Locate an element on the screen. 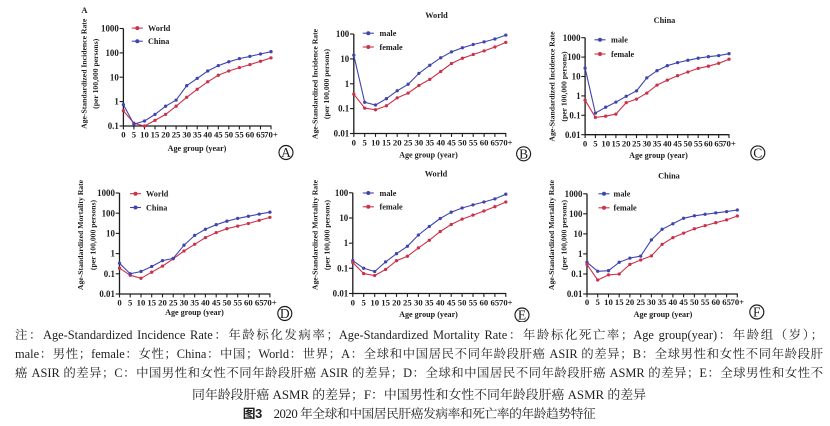 This screenshot has height=426, width=830. svg-text: E is located at coordinates (522, 315).